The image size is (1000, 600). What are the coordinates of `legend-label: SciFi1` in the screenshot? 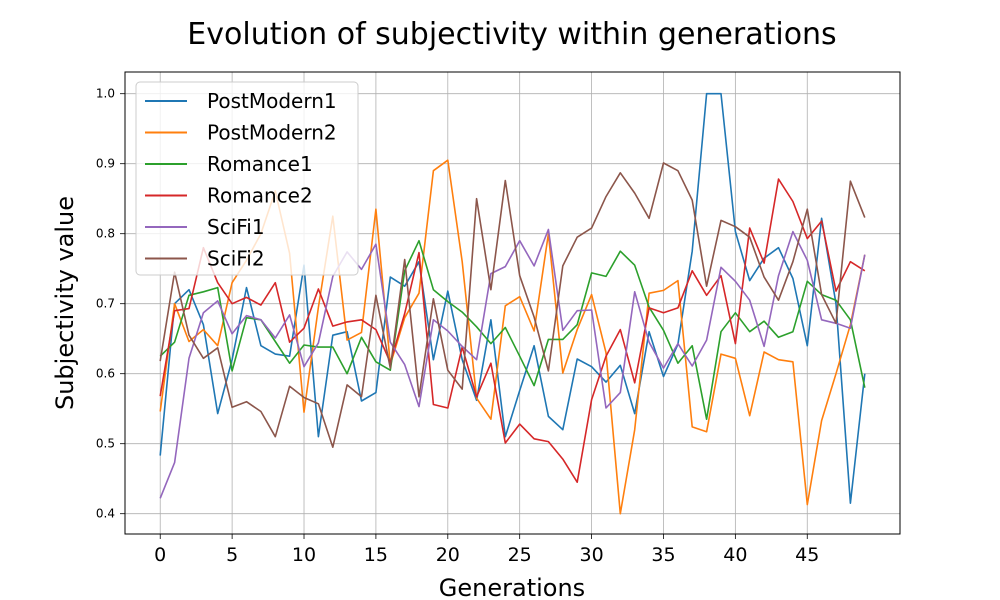 It's located at (236, 227).